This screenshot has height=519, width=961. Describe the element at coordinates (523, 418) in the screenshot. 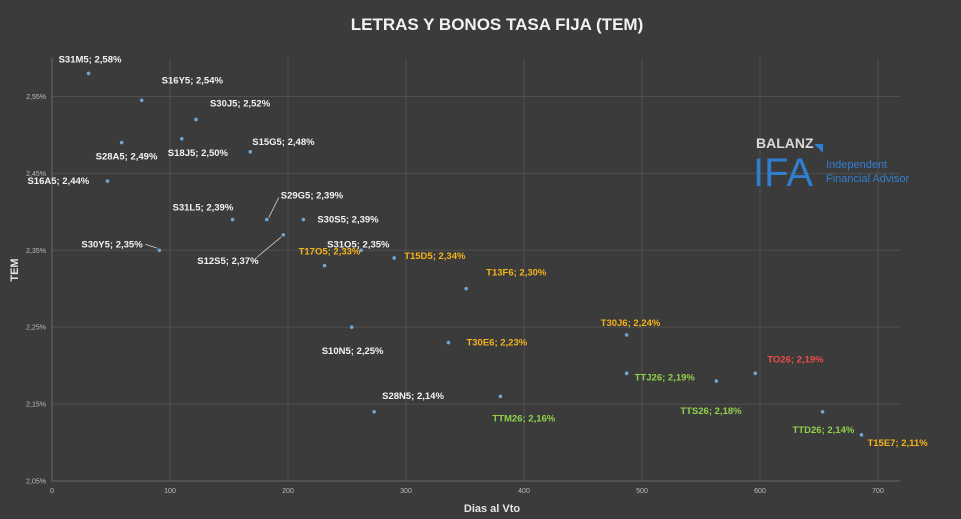

I see `data-label: TTM26; 2,16%` at that location.